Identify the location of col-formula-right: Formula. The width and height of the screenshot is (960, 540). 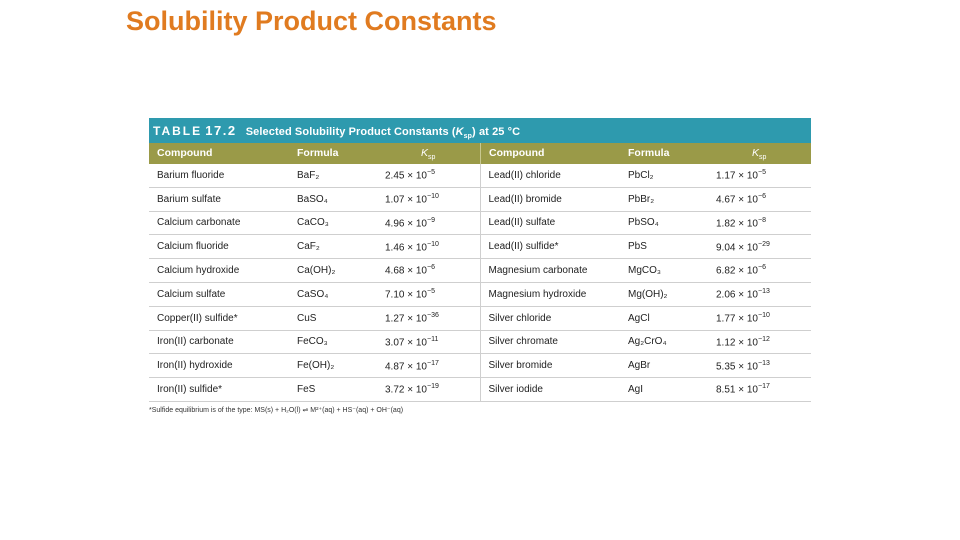
(649, 153).